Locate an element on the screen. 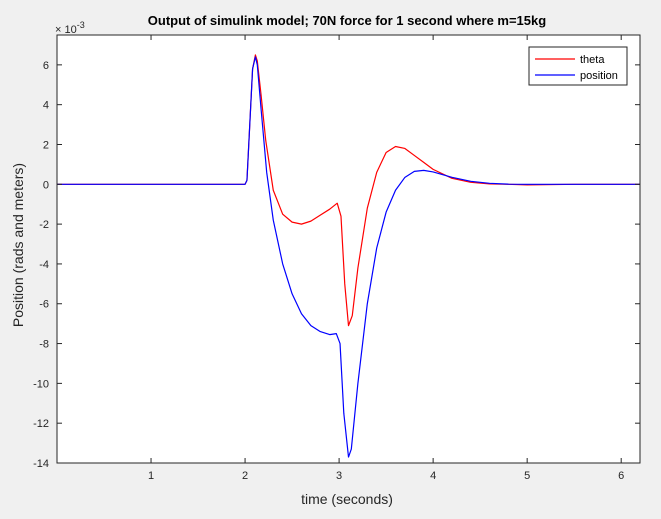 The height and width of the screenshot is (519, 661). y-tick-label: -4 is located at coordinates (44, 265).